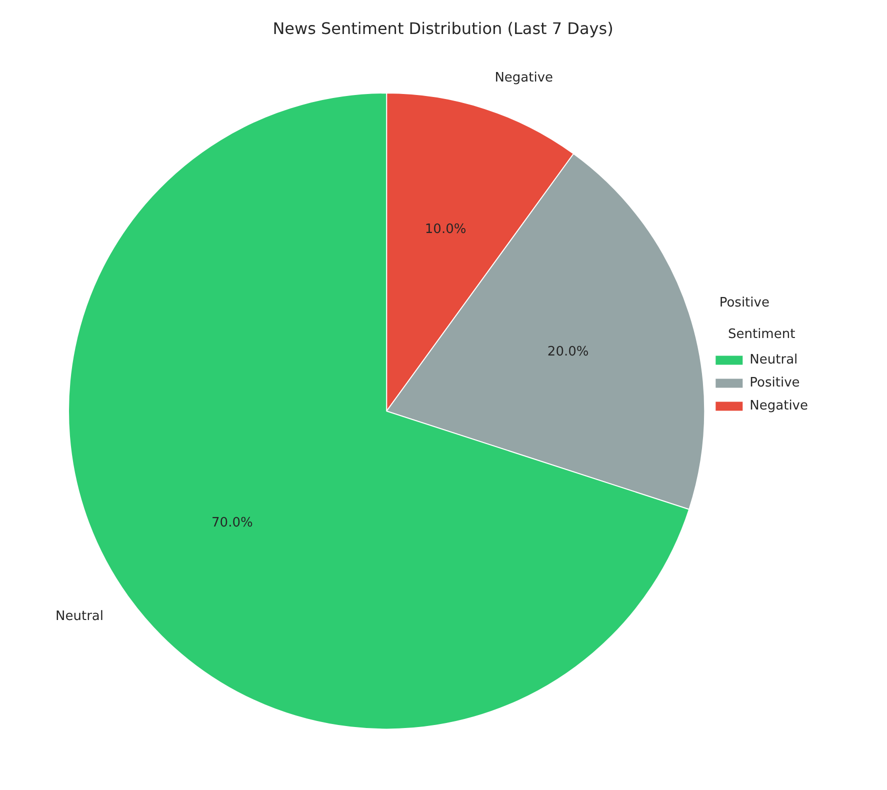  Describe the element at coordinates (524, 78) in the screenshot. I see `slice-label: Negative` at that location.